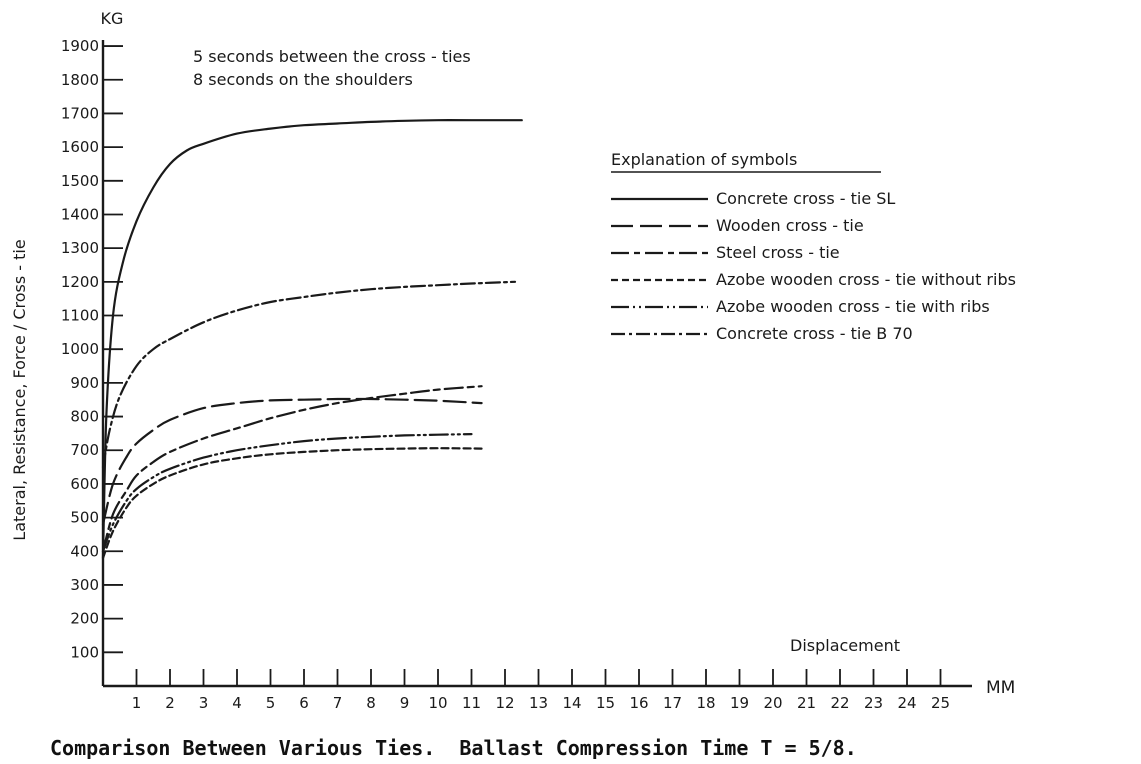 Image resolution: width=1141 pixels, height=764 pixels. What do you see at coordinates (84, 551) in the screenshot?
I see `y-tick-label: 400` at bounding box center [84, 551].